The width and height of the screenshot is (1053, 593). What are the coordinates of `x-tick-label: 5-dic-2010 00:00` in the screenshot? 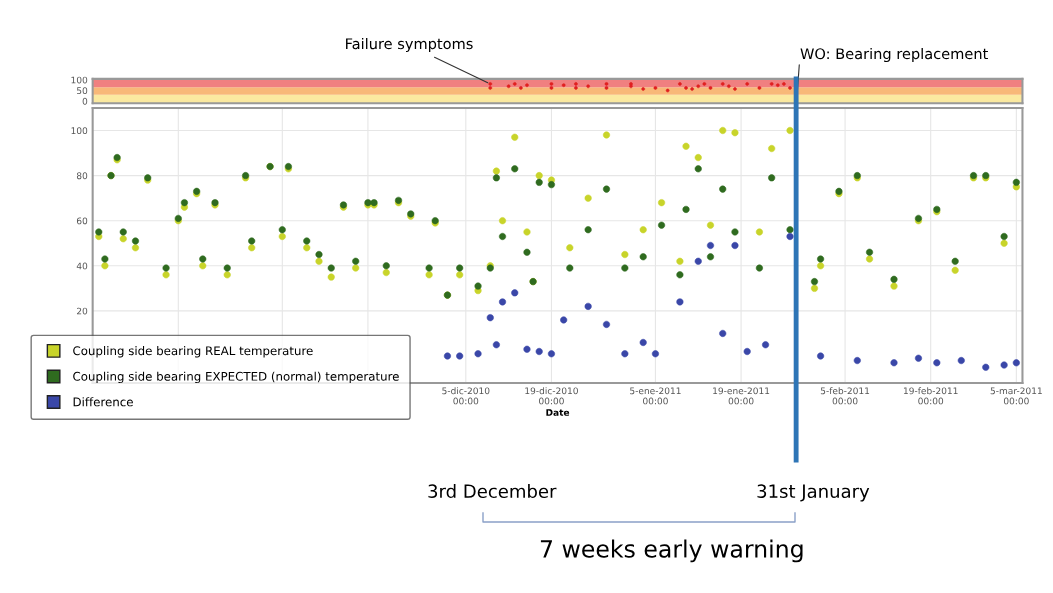 It's located at (466, 396).